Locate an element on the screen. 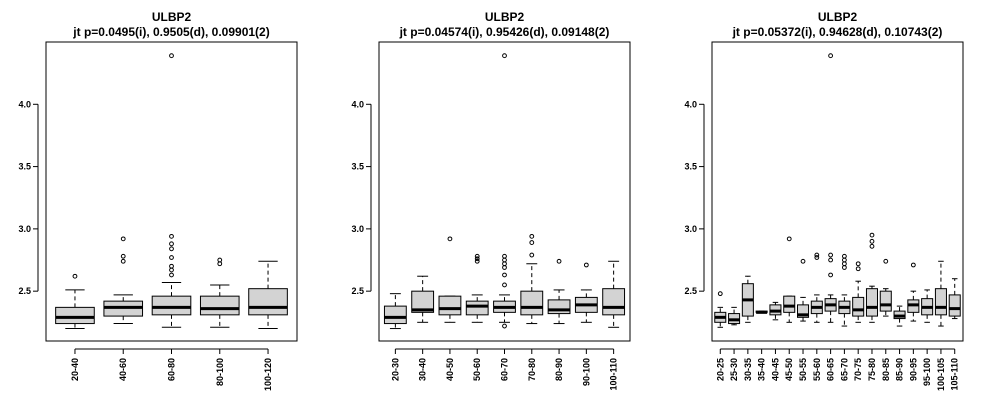  x-tick-label: 65-70 is located at coordinates (844, 369).